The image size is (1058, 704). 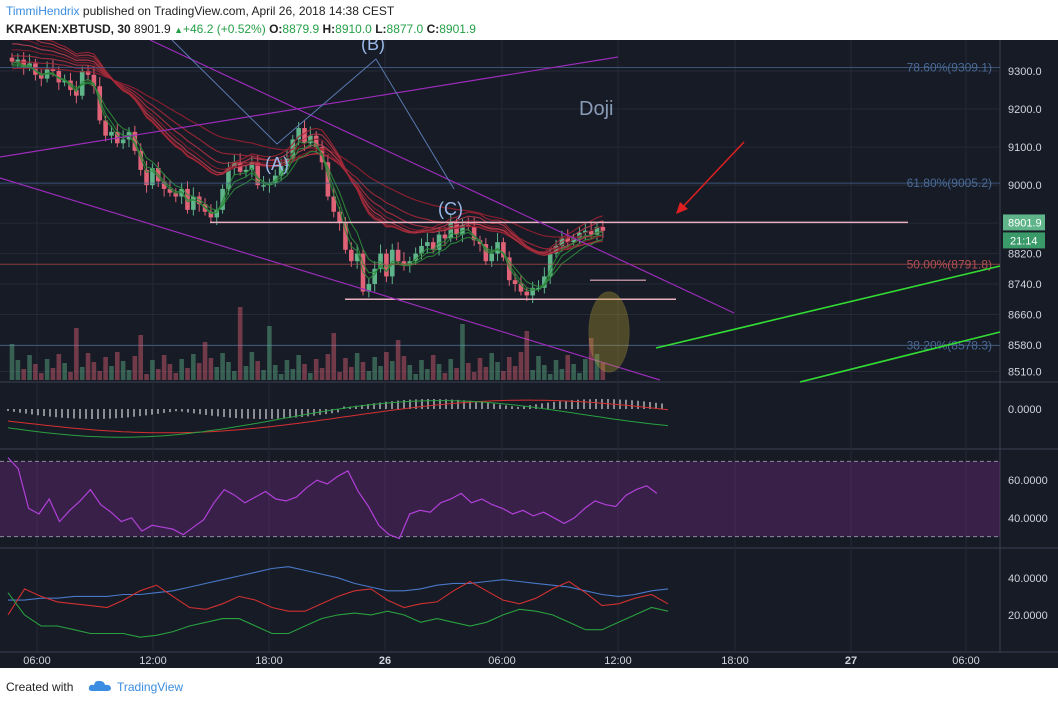 I want to click on tradingview-cloud-icon, so click(x=99, y=685).